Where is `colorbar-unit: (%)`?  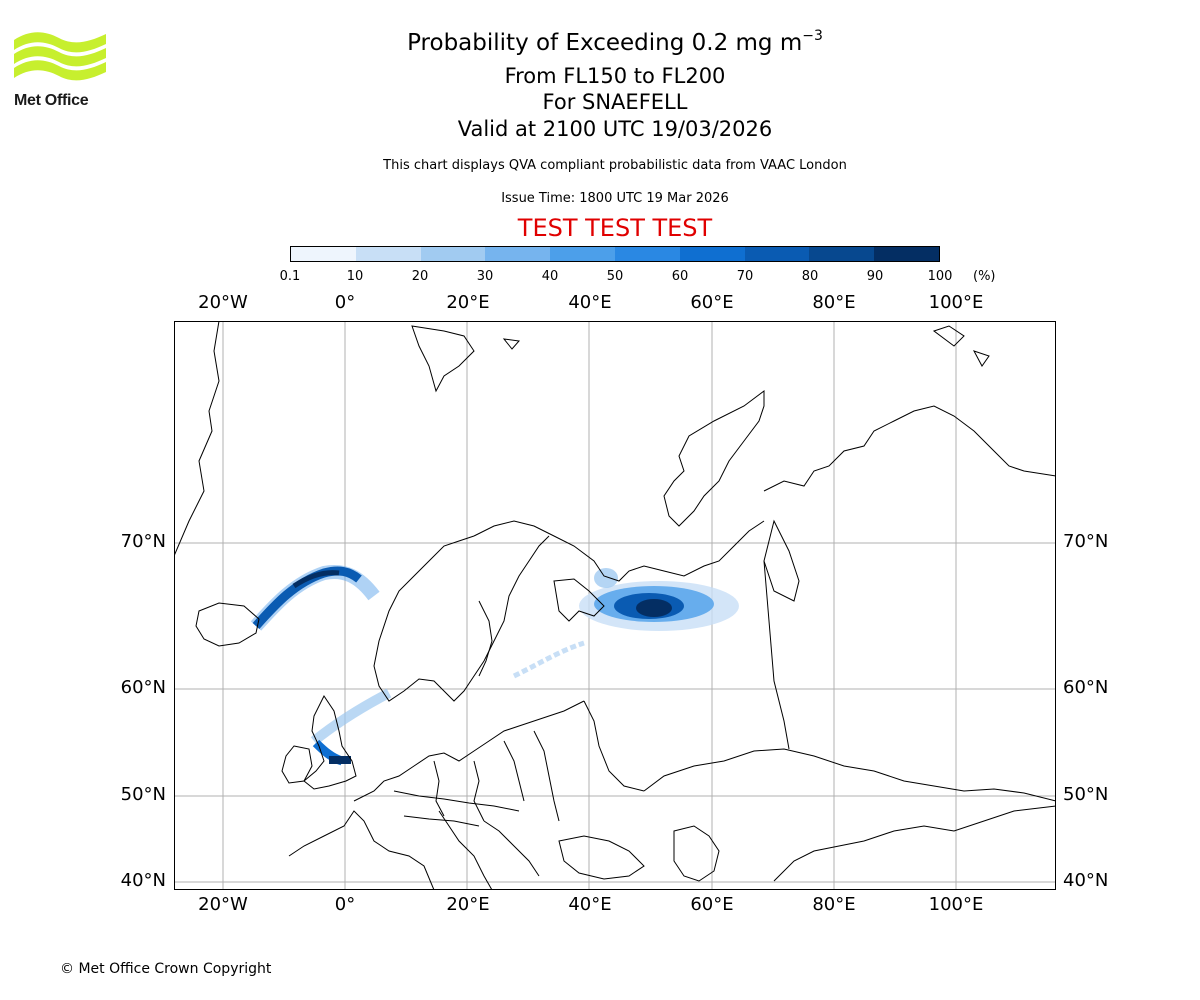
colorbar-unit: (%) is located at coordinates (984, 276).